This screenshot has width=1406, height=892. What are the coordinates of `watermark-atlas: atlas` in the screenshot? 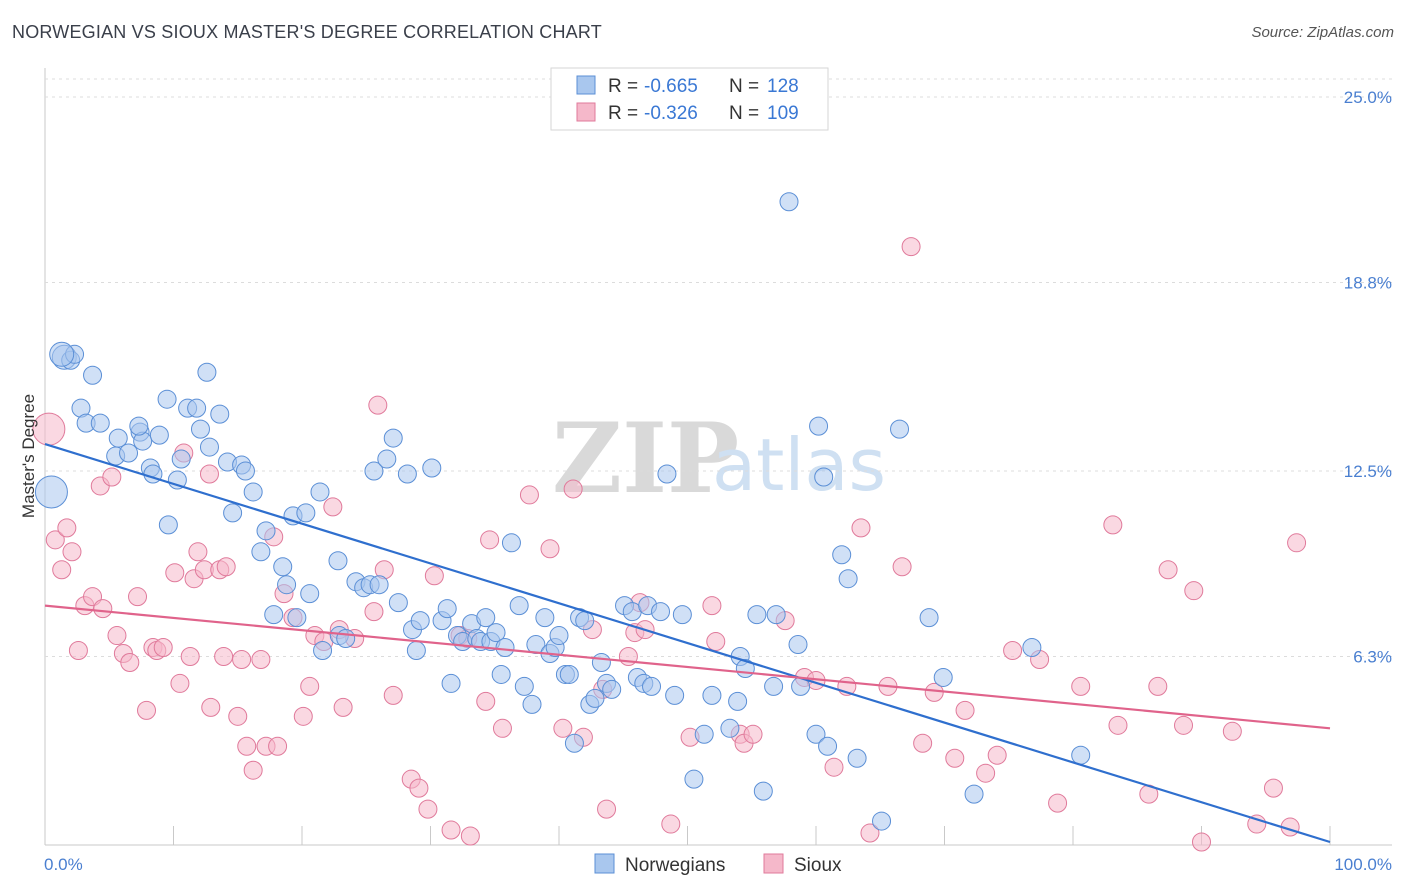 It's located at (799, 465).